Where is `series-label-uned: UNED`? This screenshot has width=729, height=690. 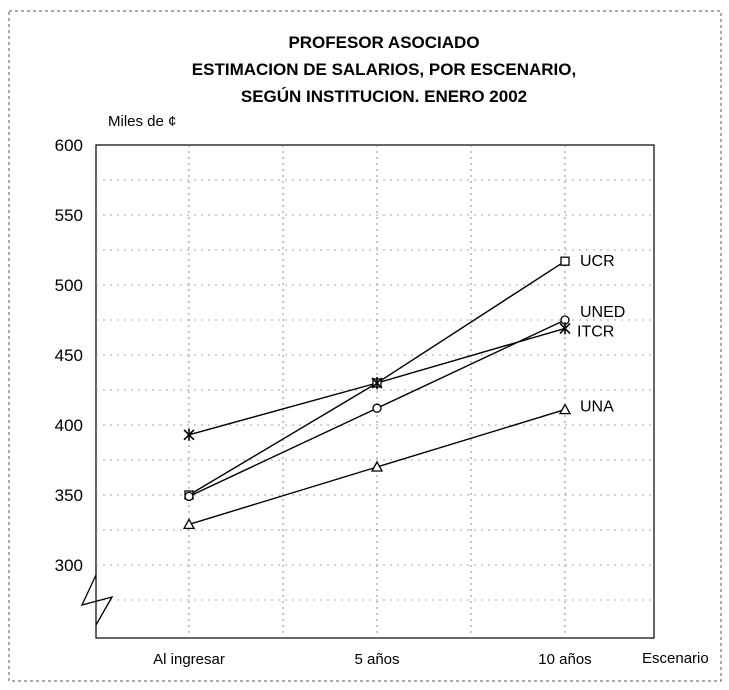 series-label-uned: UNED is located at coordinates (602, 312).